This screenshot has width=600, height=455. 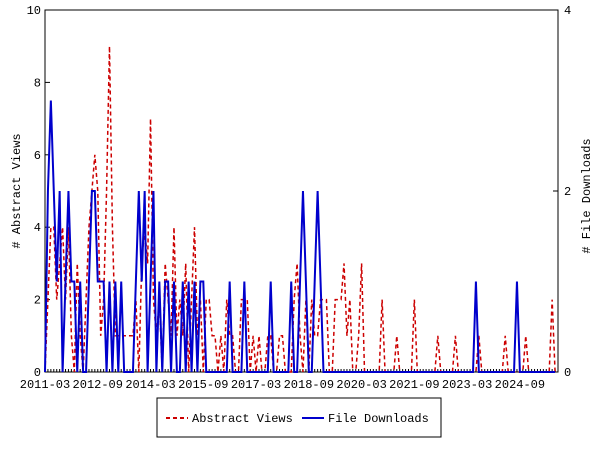 I want to click on x-tick-label: 2023-03, so click(x=467, y=385).